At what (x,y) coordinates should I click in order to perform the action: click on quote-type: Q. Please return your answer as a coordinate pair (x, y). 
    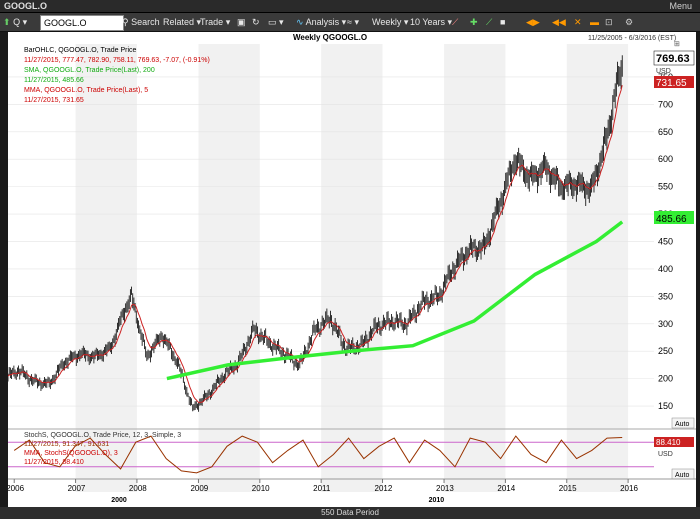
    Looking at the image, I should click on (17, 22).